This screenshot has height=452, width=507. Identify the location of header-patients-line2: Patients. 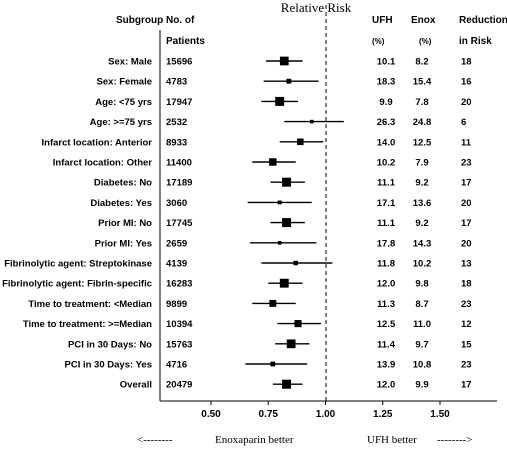
(185, 41).